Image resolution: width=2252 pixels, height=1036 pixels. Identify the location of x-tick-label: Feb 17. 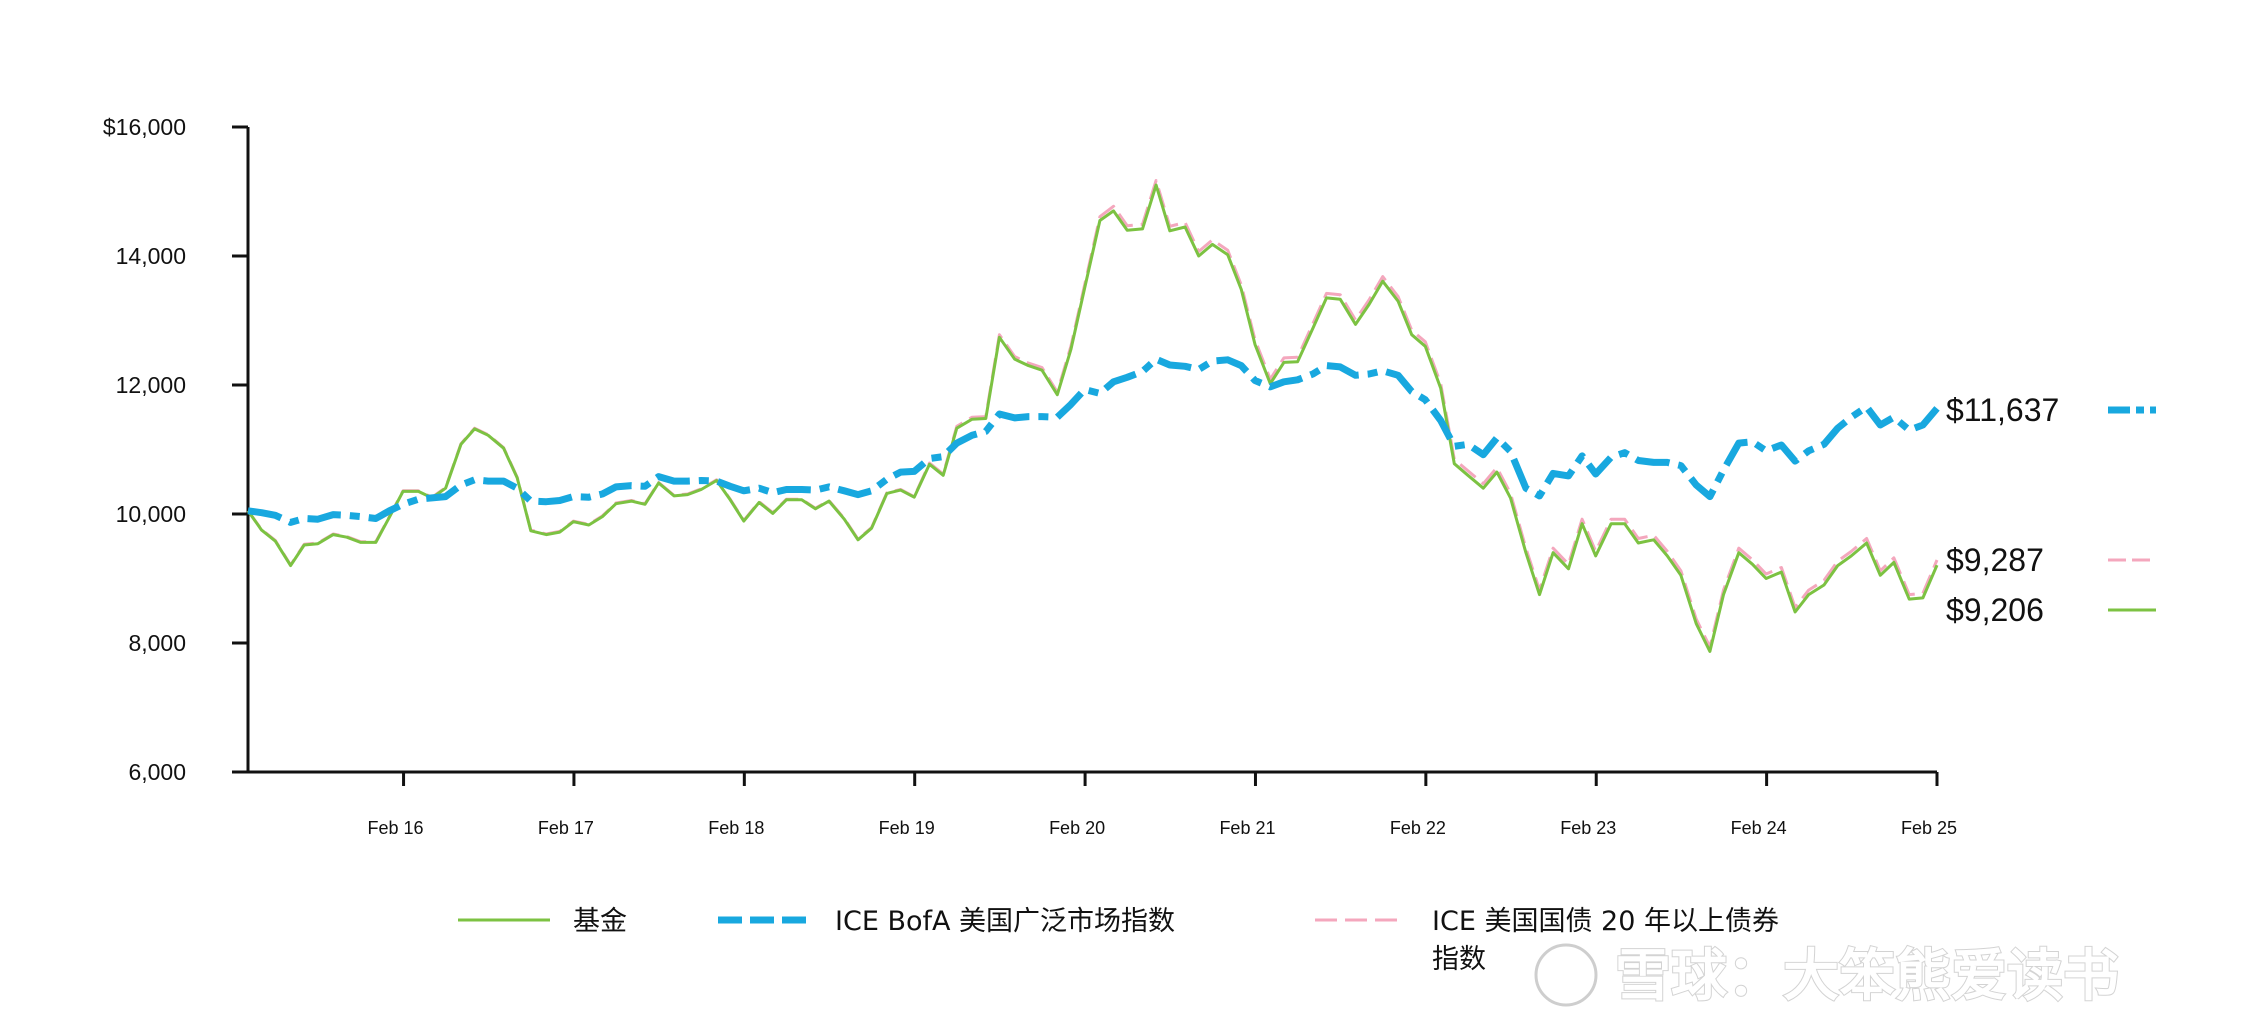
(566, 828).